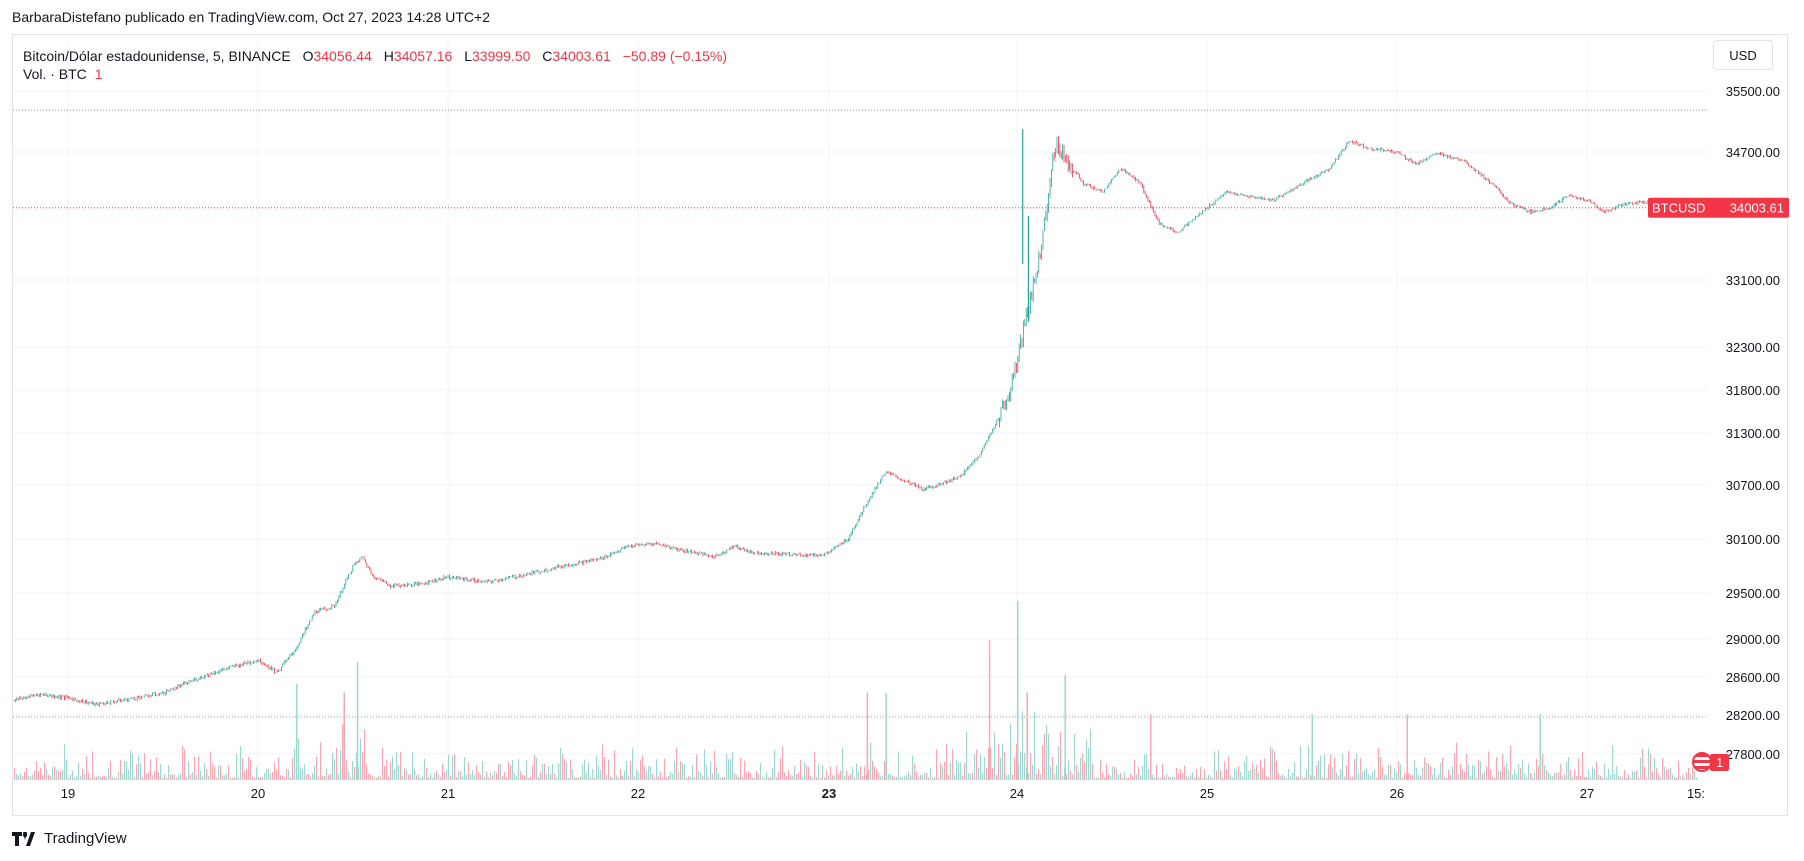  Describe the element at coordinates (85, 838) in the screenshot. I see `footer-brand: TradingView` at that location.